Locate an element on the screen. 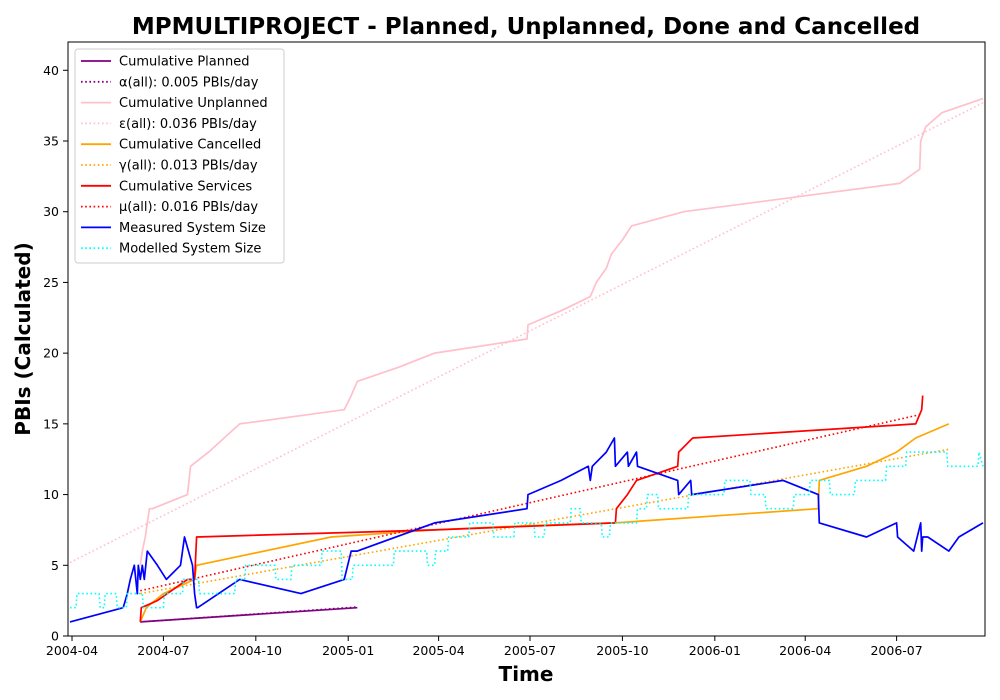 This screenshot has width=1000, height=700. x-tick-label: 2005-01 is located at coordinates (348, 650).